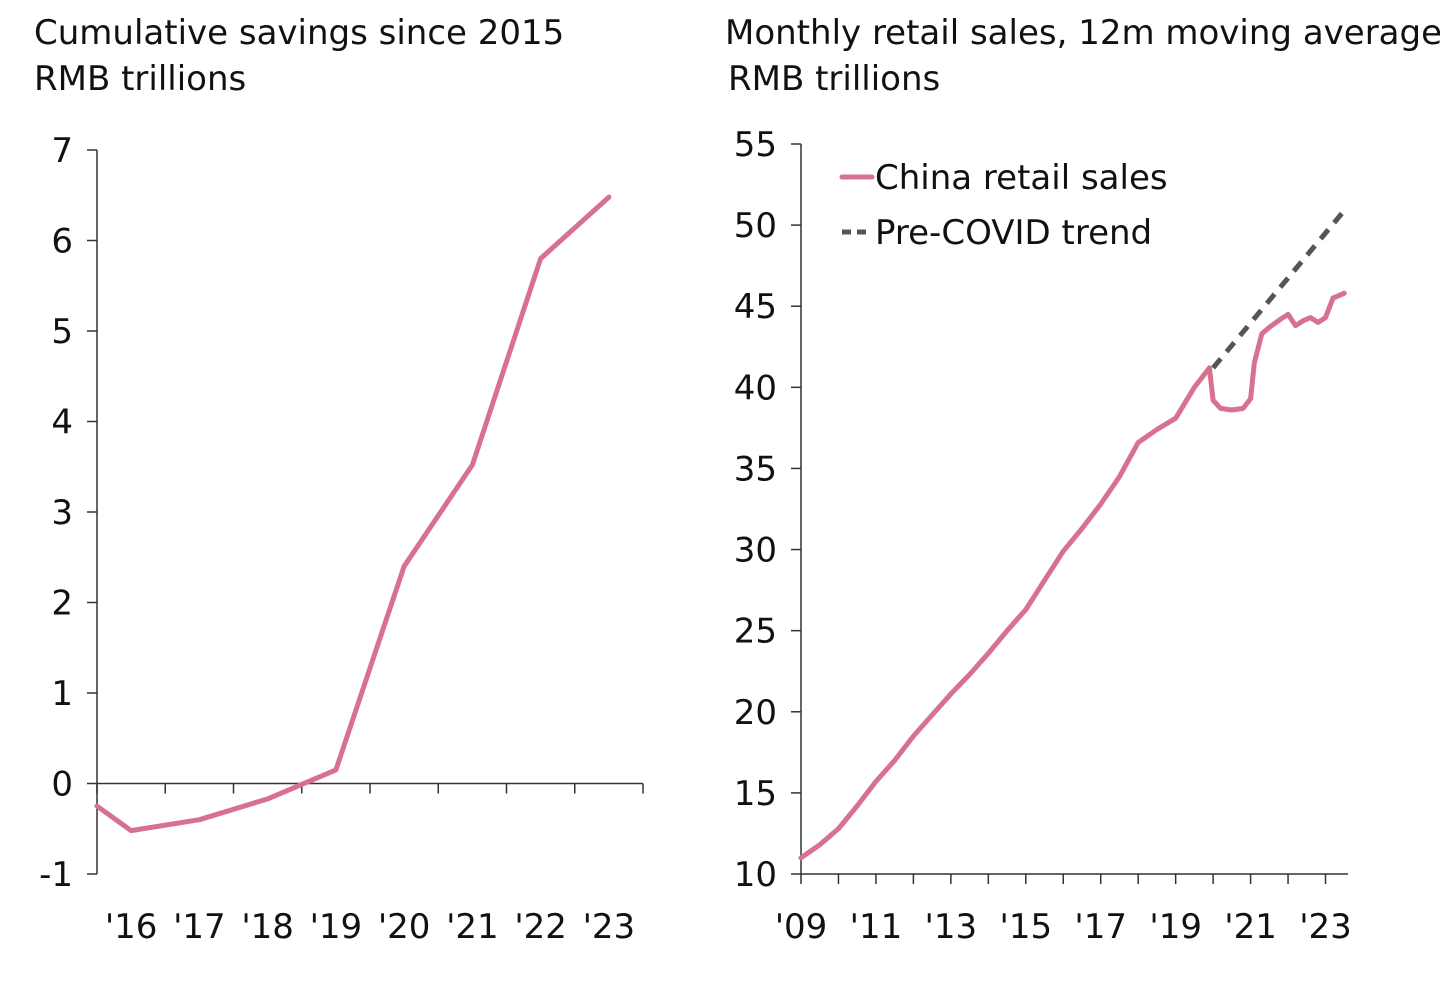 The image size is (1440, 983). I want to click on x-tick-label: '13, so click(951, 927).